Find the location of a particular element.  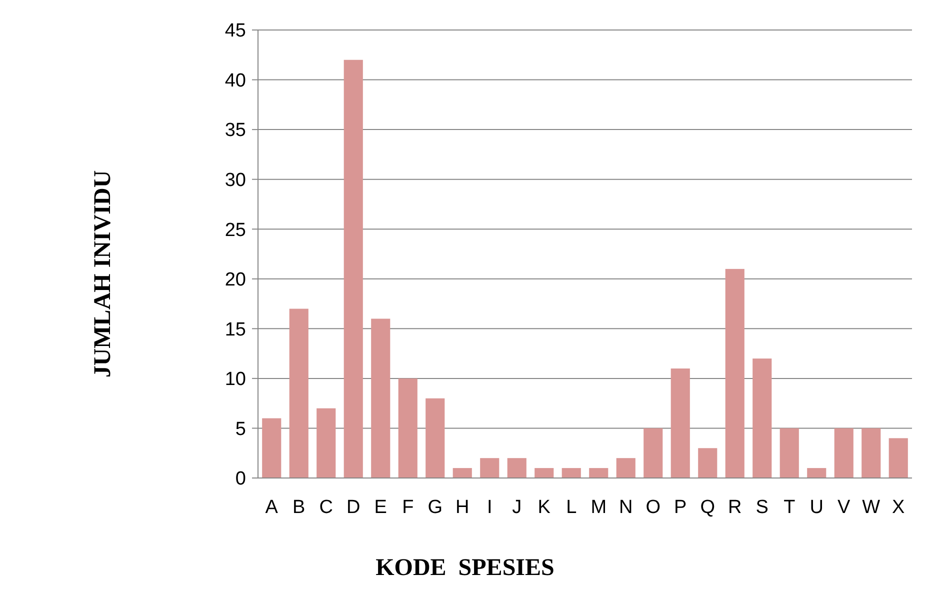

y-tick-label: 0 is located at coordinates (240, 479).